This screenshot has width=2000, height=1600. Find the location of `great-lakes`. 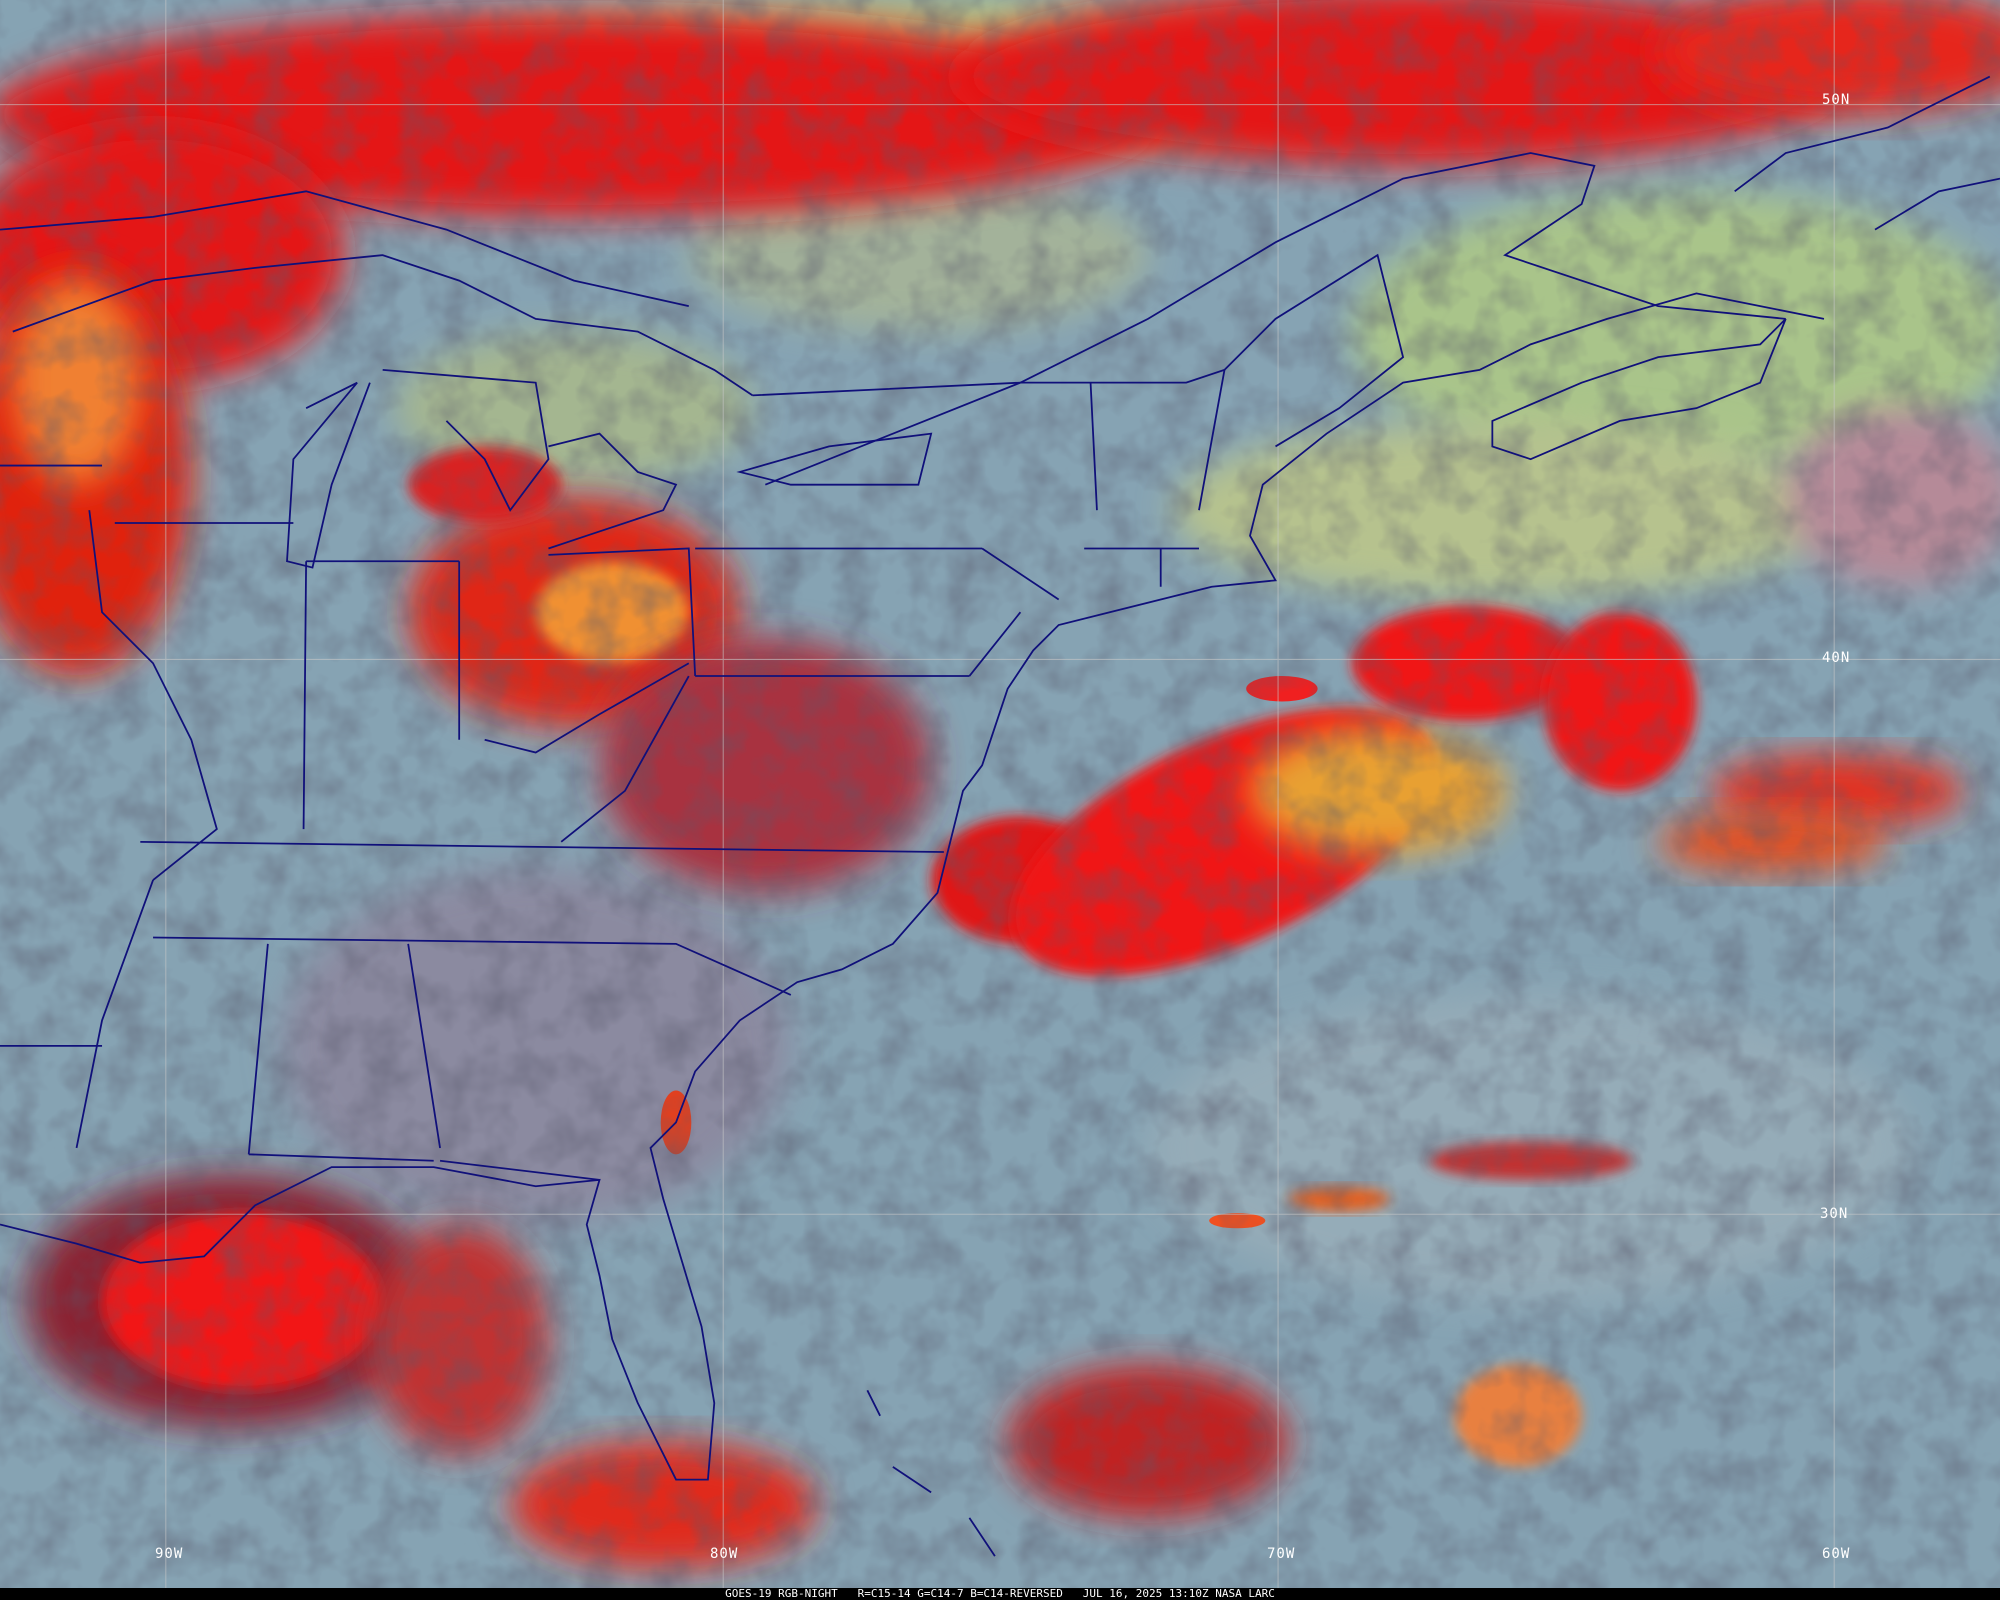

great-lakes is located at coordinates (472, 411).